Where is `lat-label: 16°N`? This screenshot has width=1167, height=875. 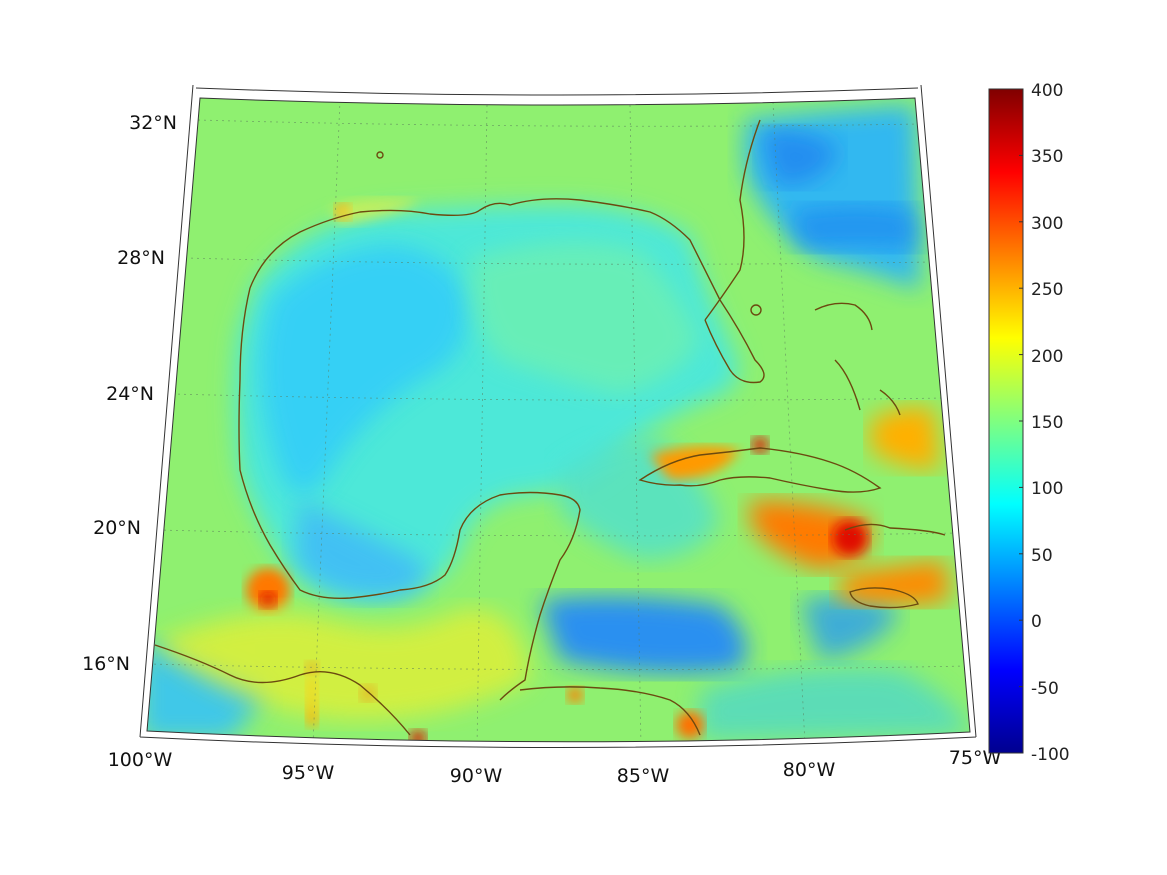 lat-label: 16°N is located at coordinates (106, 664).